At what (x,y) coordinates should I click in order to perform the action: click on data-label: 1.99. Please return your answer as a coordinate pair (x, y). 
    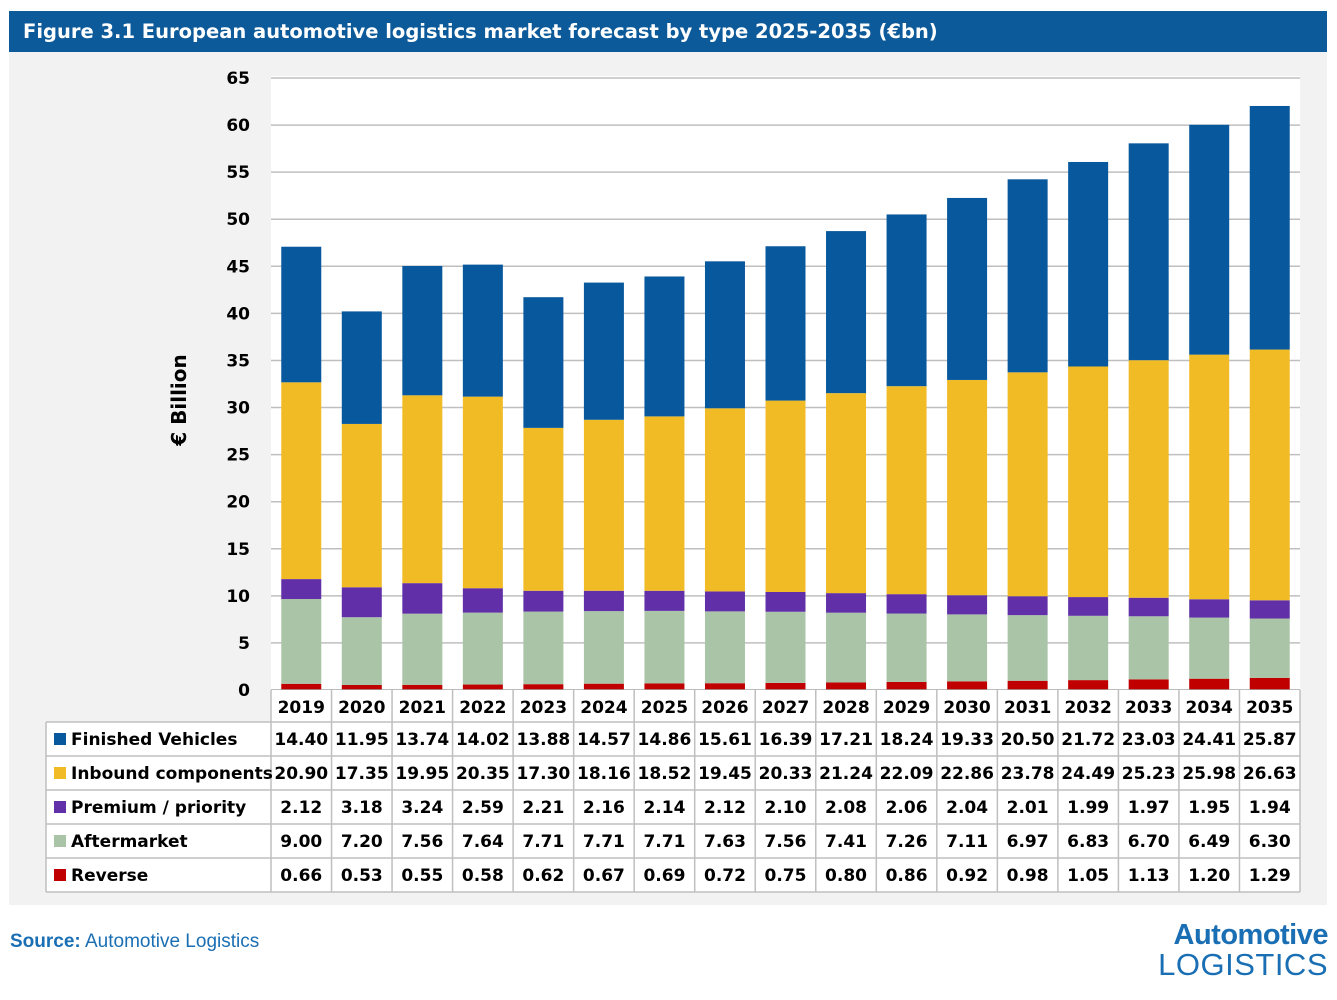
    Looking at the image, I should click on (1088, 808).